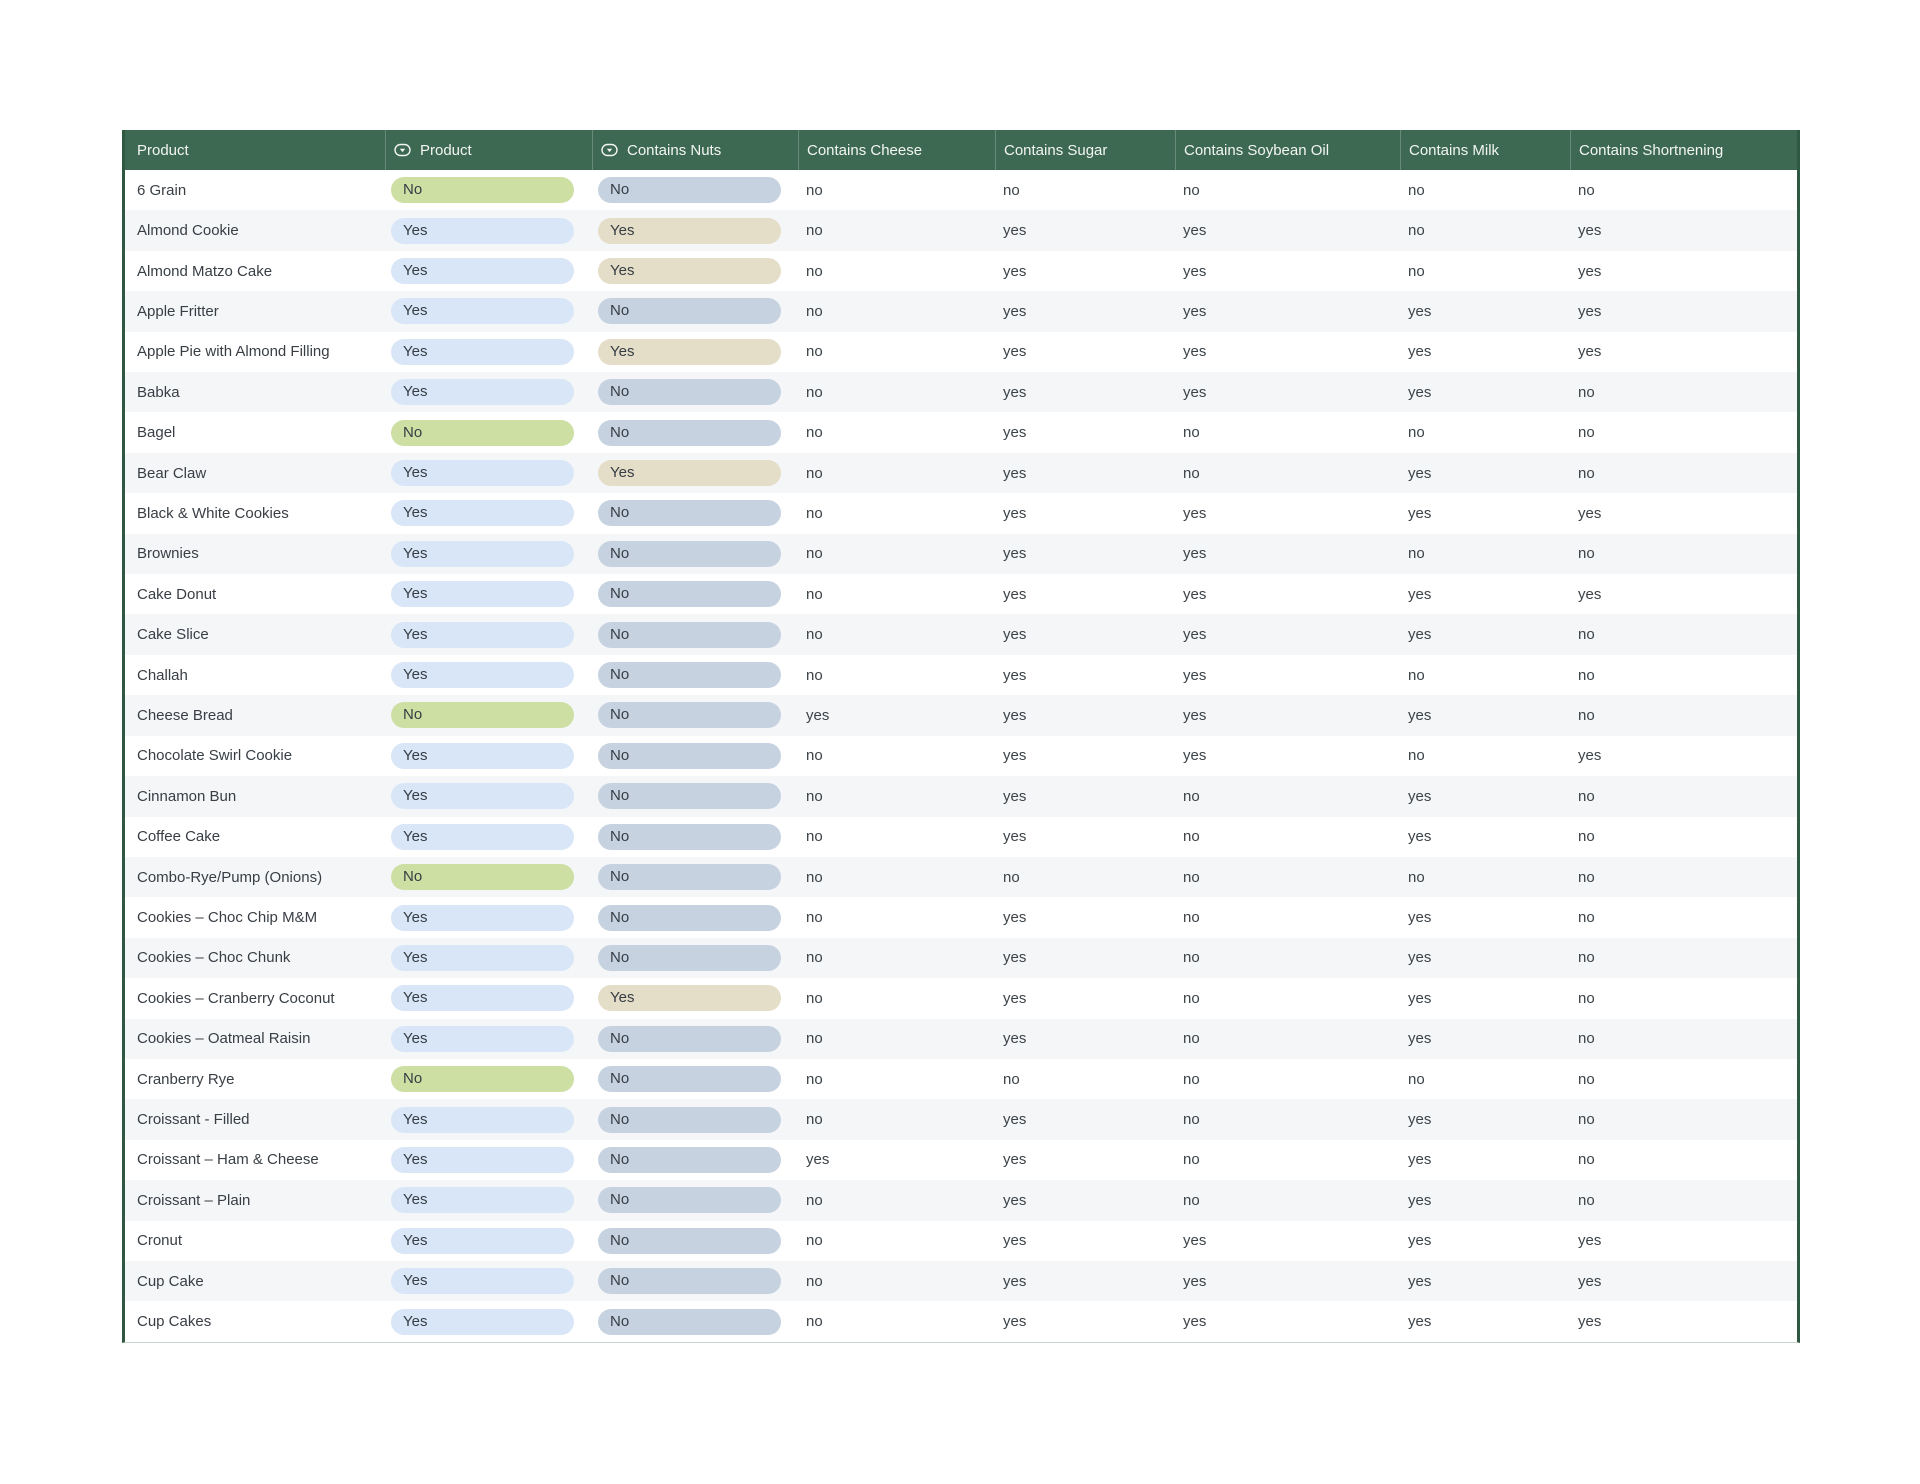 This screenshot has height=1484, width=1920. Describe the element at coordinates (162, 675) in the screenshot. I see `product-cell: Challah` at that location.